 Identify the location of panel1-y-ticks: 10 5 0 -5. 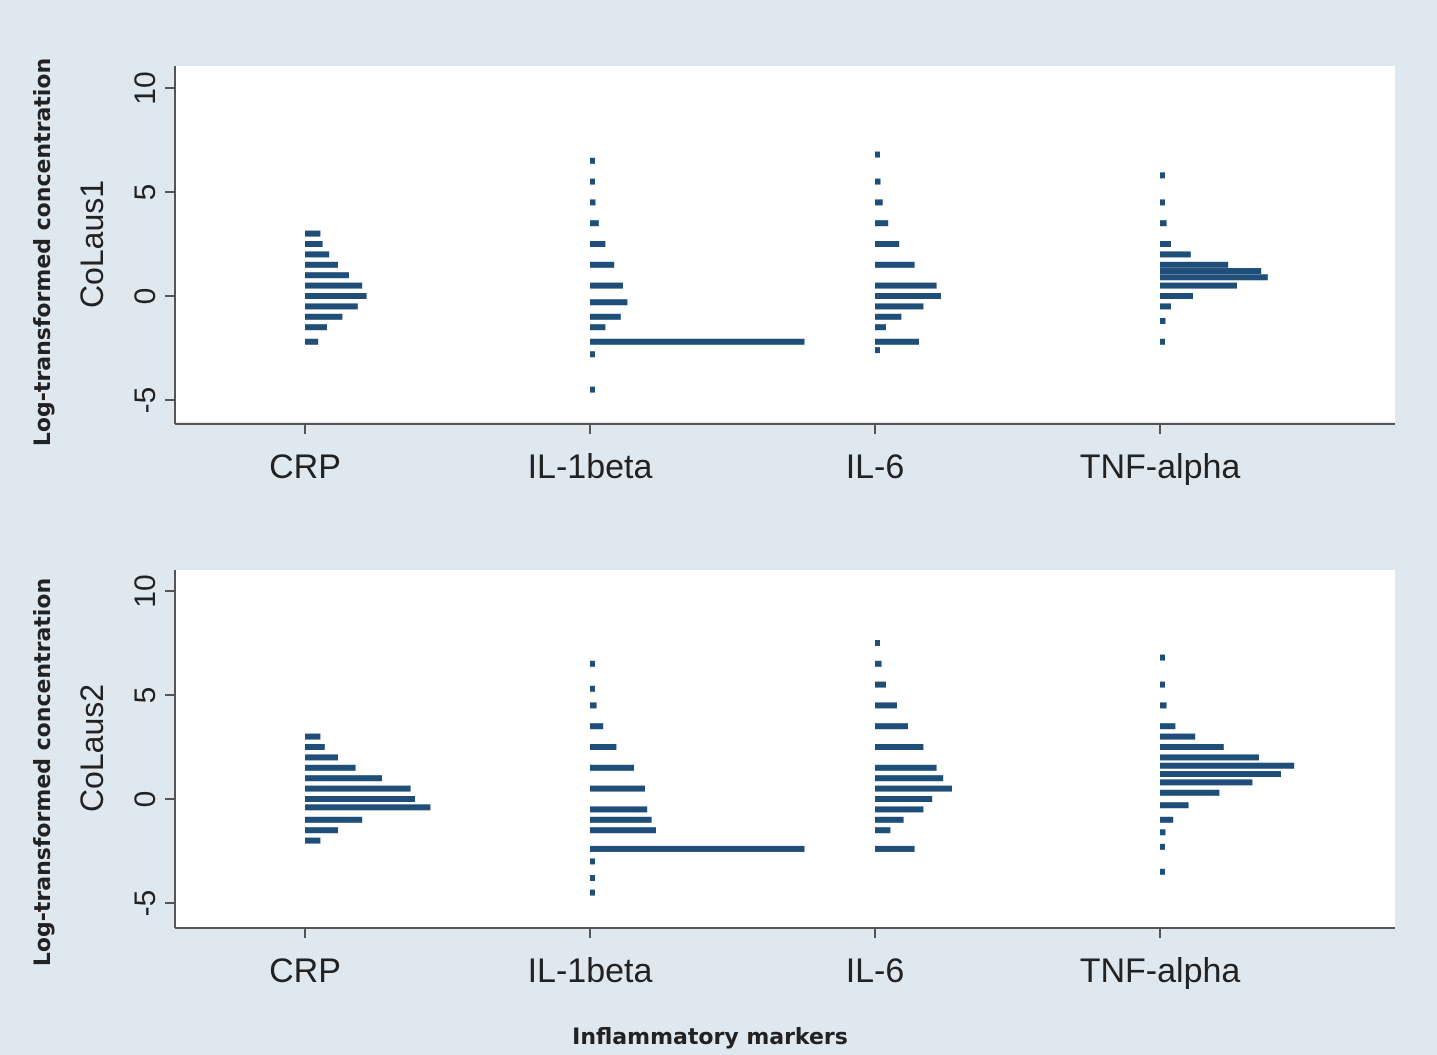
(152, 242).